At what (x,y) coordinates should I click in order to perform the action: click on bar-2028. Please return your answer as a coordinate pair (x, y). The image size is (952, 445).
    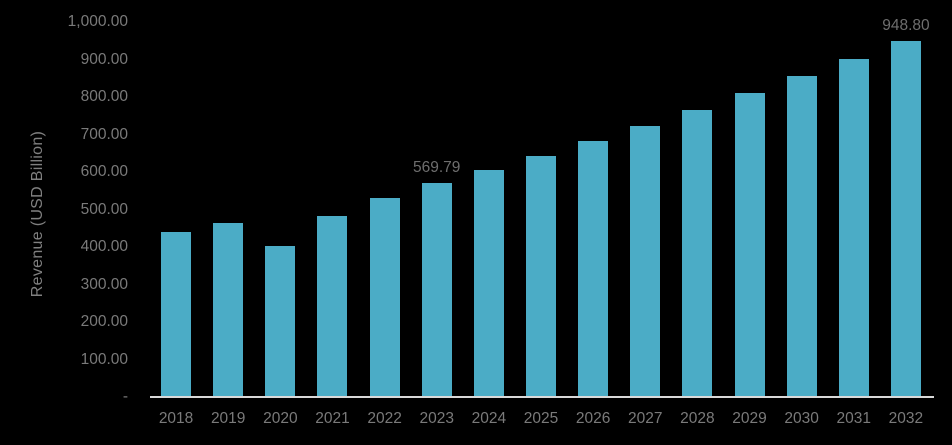
    Looking at the image, I should click on (697, 252).